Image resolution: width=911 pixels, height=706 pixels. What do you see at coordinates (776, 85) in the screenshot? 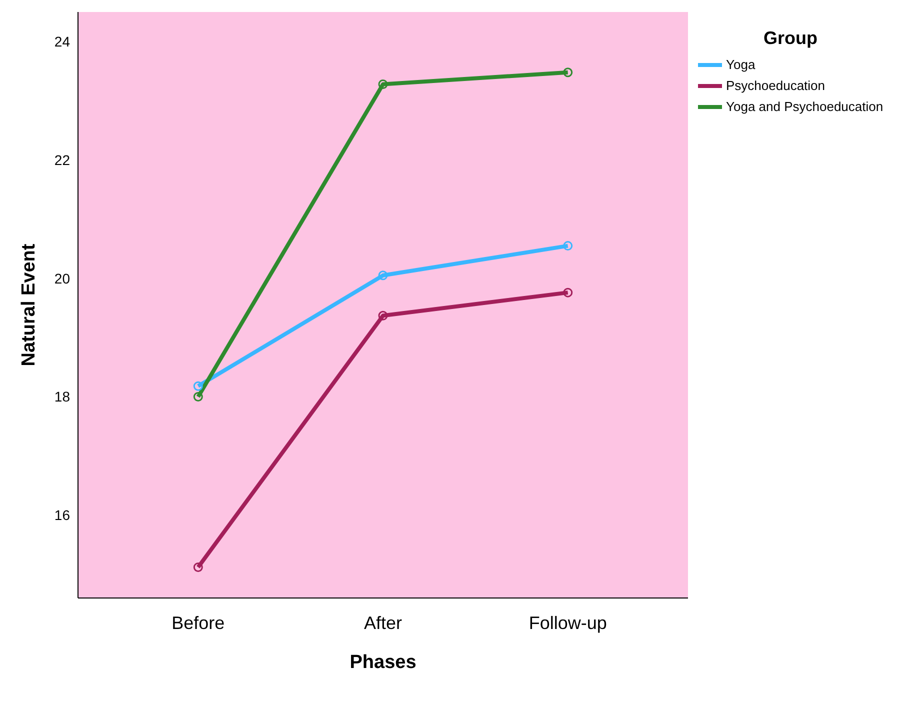
I see `legend-label: Psychoeducation` at bounding box center [776, 85].